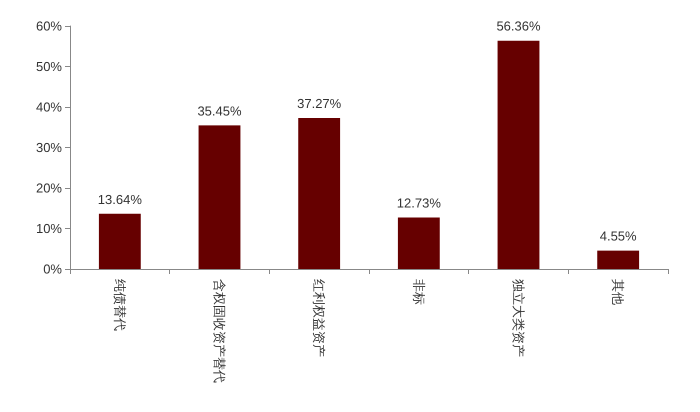 The width and height of the screenshot is (700, 412). I want to click on x-tick-label: 纯债替代, so click(120, 305).